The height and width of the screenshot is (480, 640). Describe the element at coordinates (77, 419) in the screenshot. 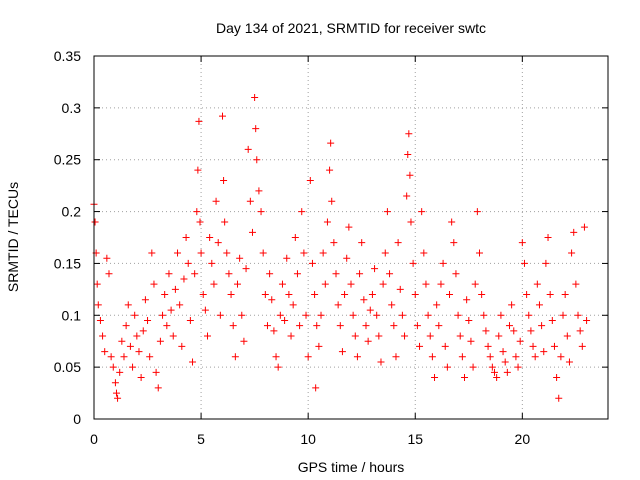

I see `y-tick-label: 0` at that location.